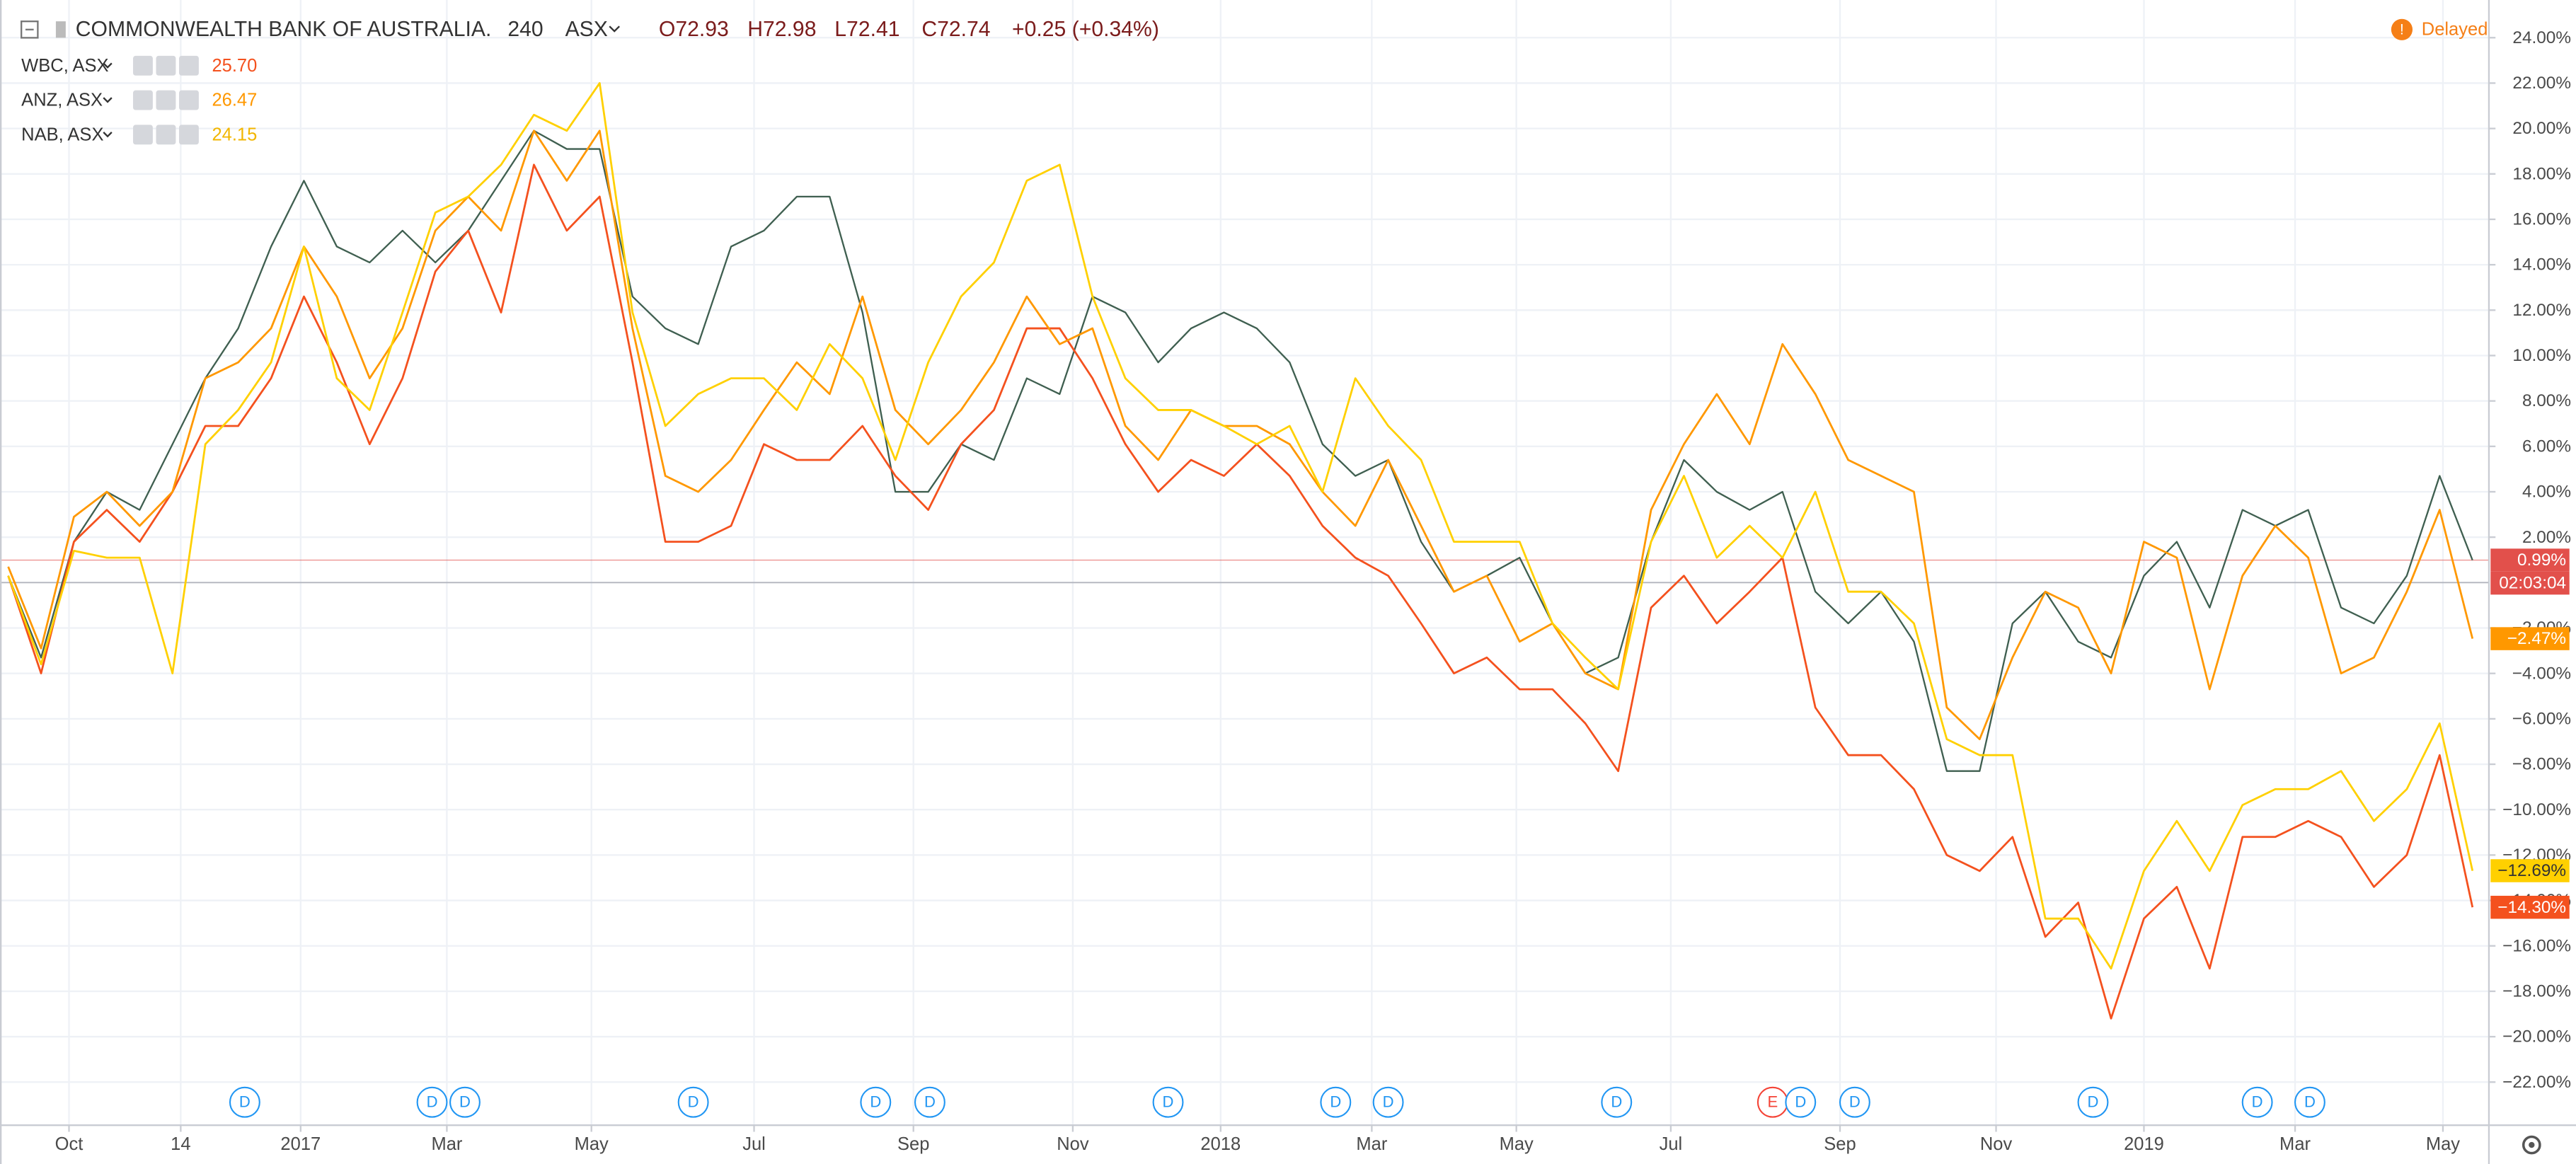 The width and height of the screenshot is (2576, 1164). I want to click on y-tick-label: −20.00%, so click(2537, 1037).